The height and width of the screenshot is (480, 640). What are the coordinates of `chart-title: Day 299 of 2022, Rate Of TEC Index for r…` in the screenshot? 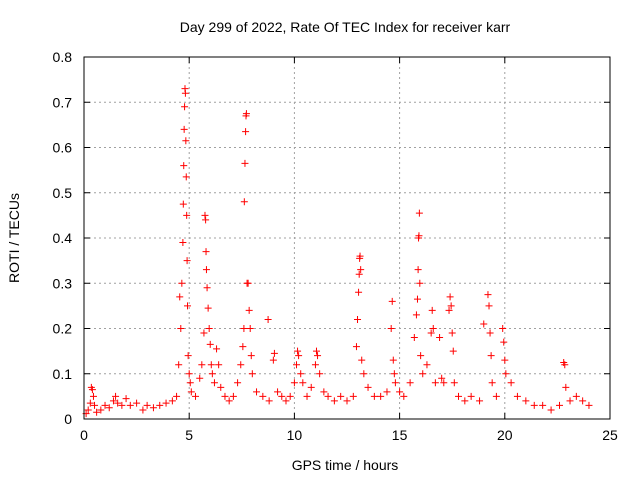 It's located at (345, 27).